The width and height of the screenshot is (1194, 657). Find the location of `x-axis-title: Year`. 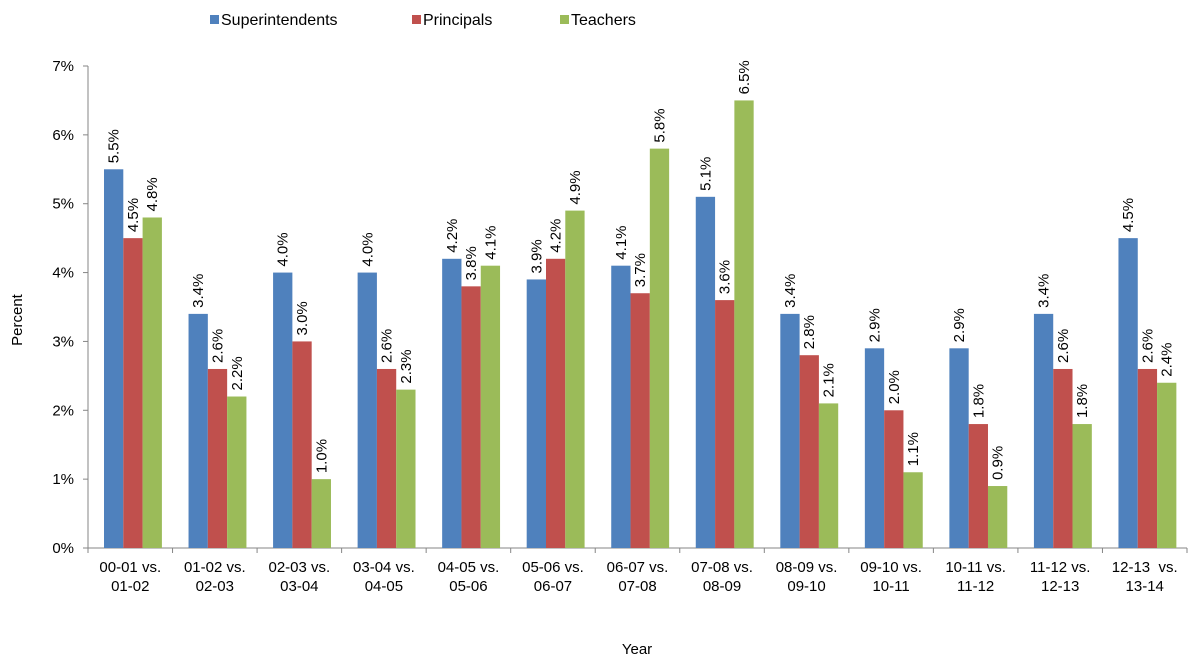

x-axis-title: Year is located at coordinates (637, 649).